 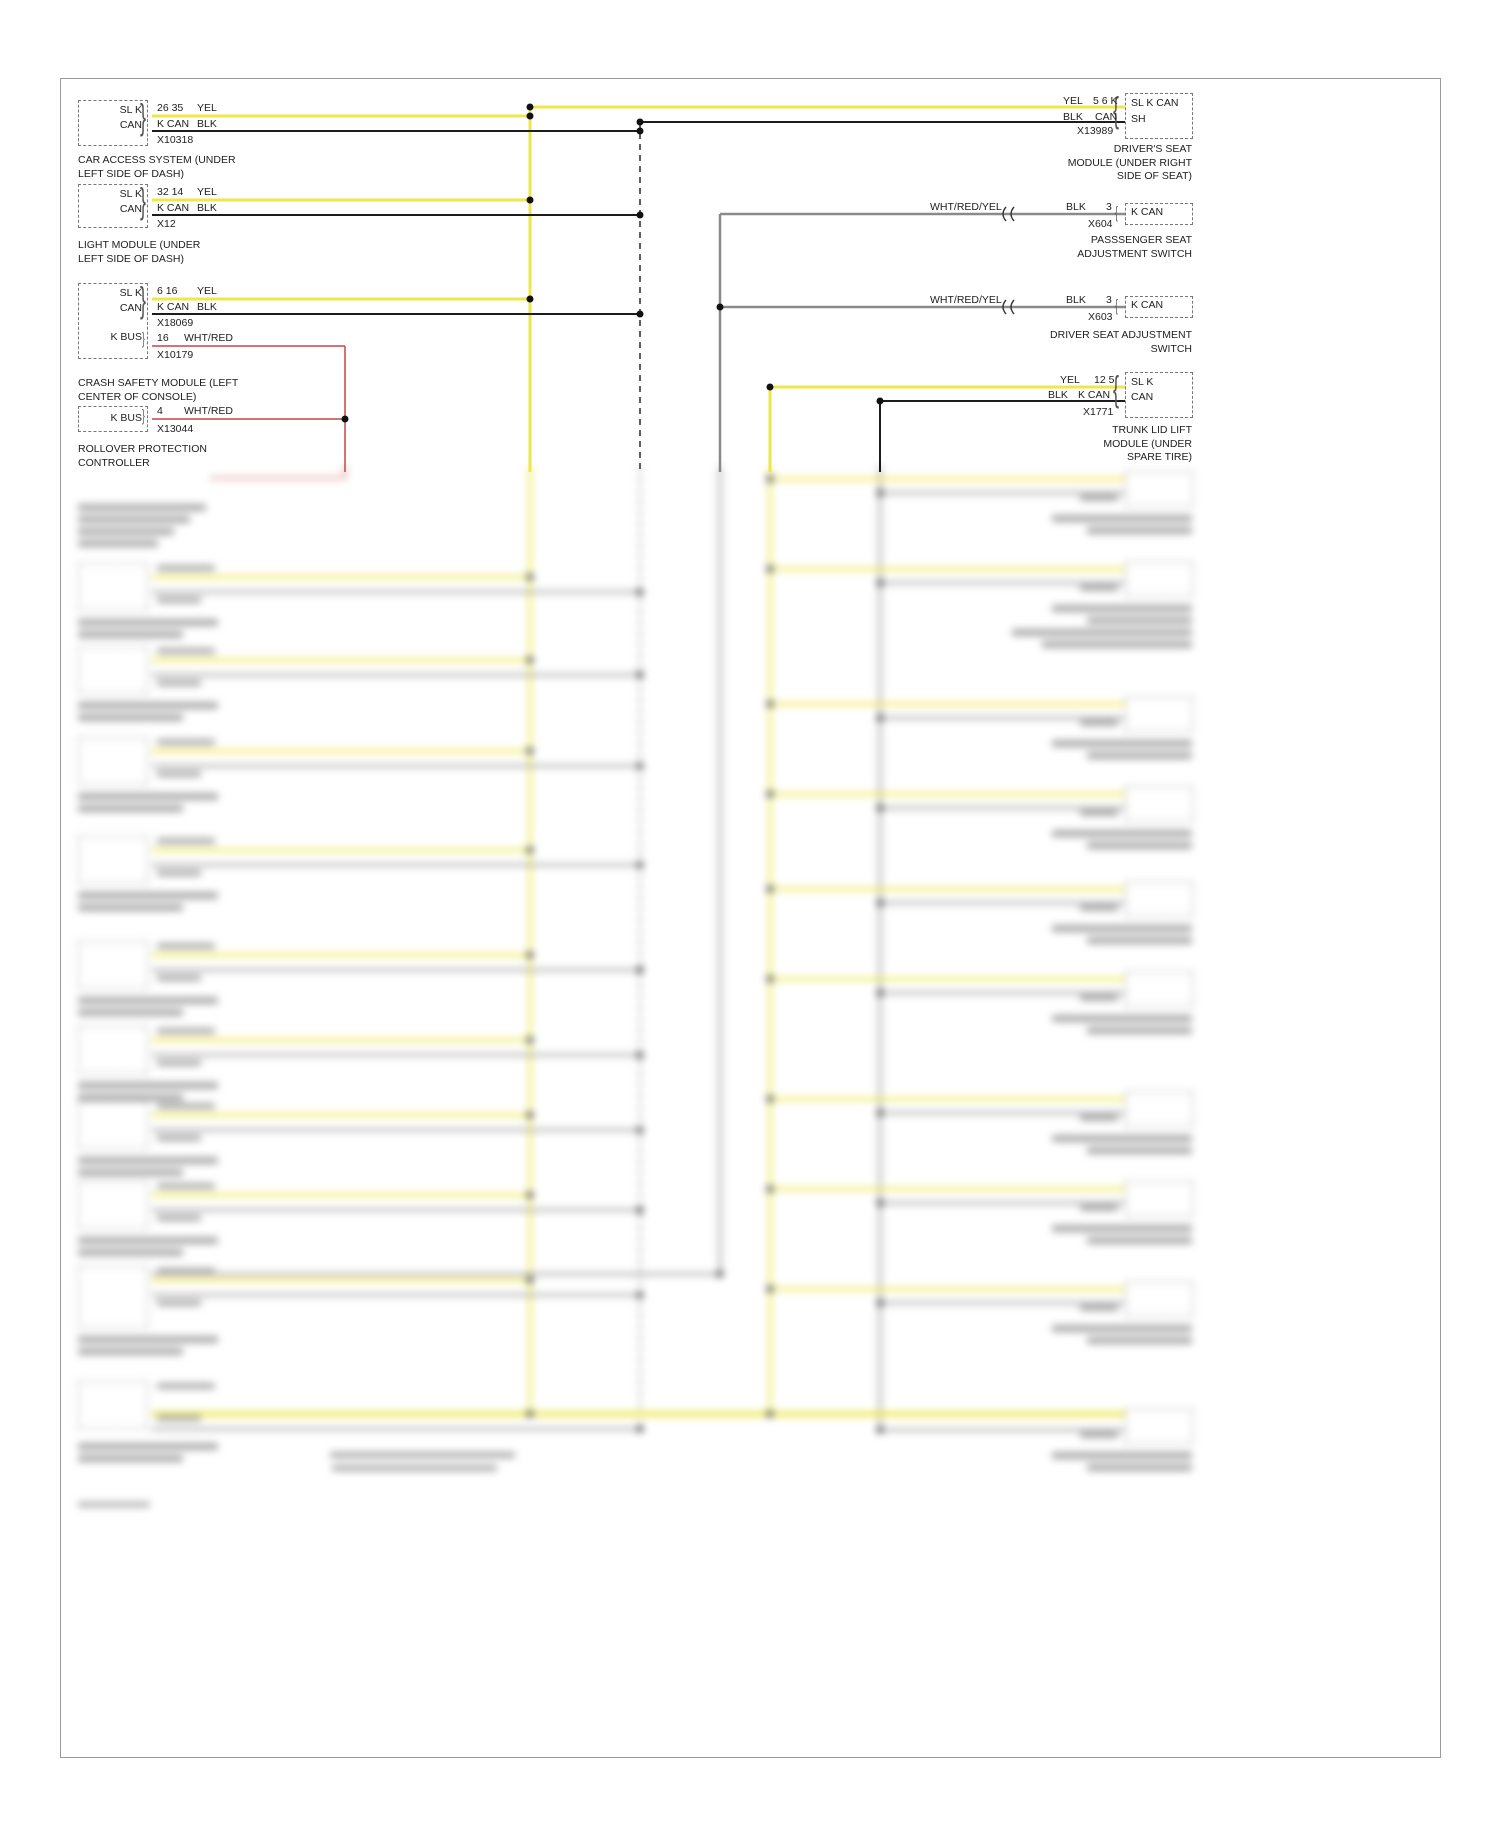 I want to click on connector-label: X13989, so click(x=1095, y=131).